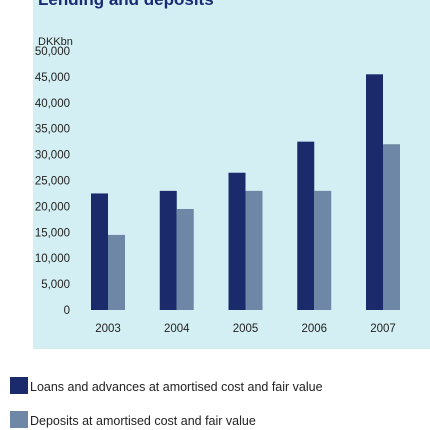 The image size is (430, 430). I want to click on x-tick-label: 2006, so click(314, 329).